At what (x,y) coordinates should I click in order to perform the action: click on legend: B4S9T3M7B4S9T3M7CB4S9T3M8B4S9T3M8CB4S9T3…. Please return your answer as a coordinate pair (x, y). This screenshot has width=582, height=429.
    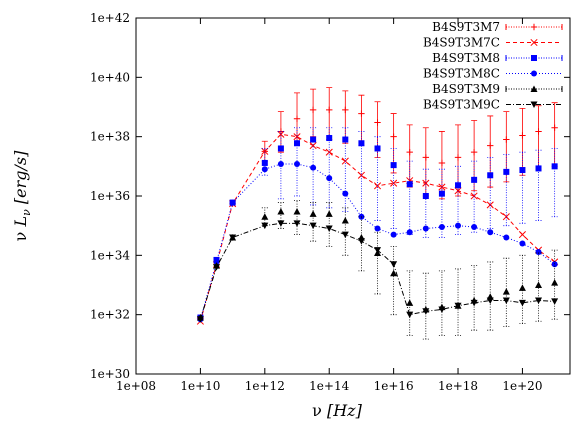
    Looking at the image, I should click on (493, 66).